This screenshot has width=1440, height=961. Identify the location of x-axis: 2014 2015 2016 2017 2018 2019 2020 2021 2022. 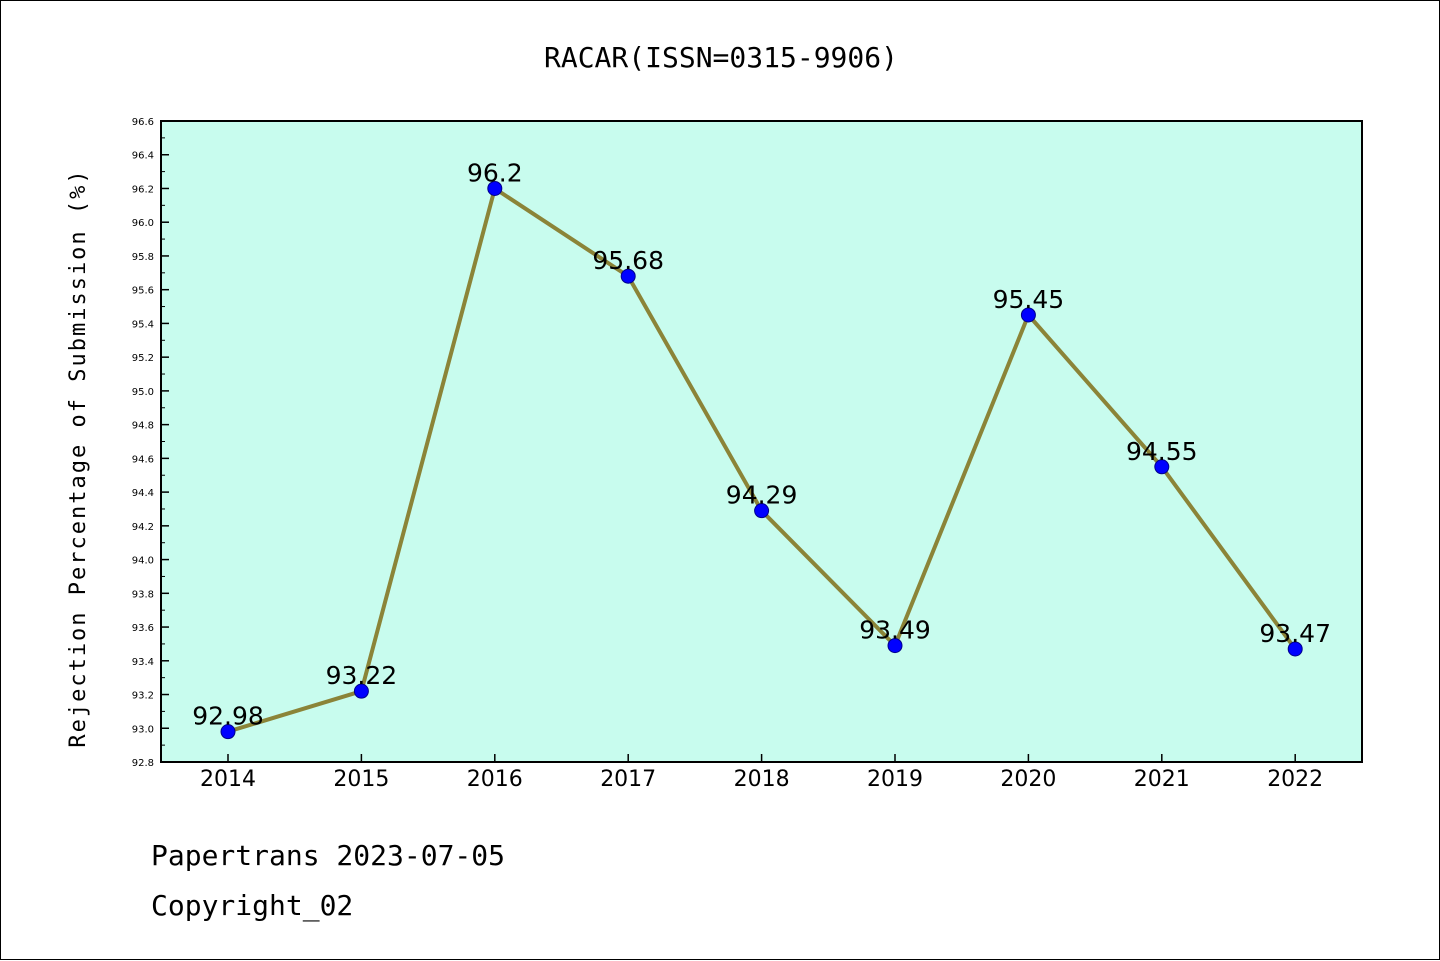
(761, 773).